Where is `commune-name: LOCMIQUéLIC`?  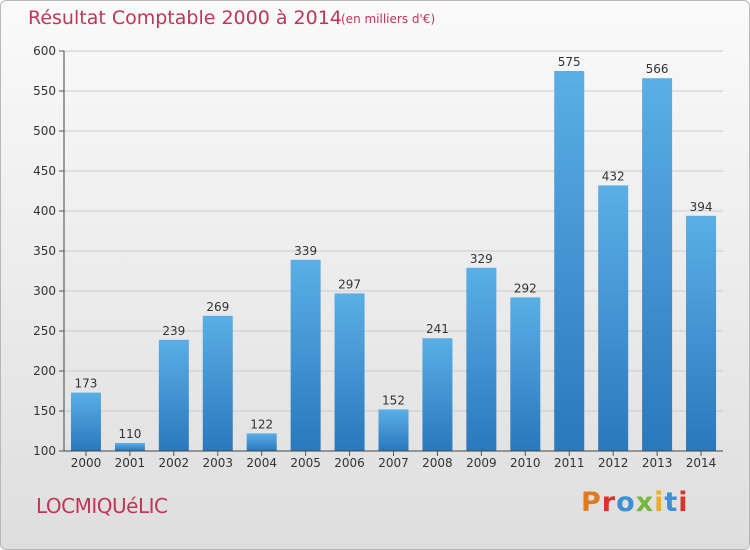
commune-name: LOCMIQUéLIC is located at coordinates (102, 506).